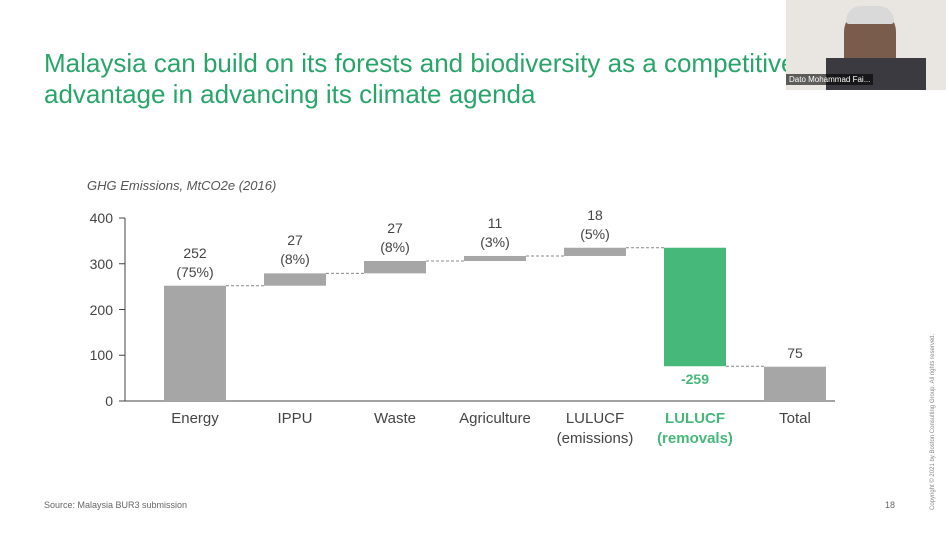  What do you see at coordinates (182, 185) in the screenshot?
I see `y-axis-label: GHG Emissions, MtCO2e (2016)` at bounding box center [182, 185].